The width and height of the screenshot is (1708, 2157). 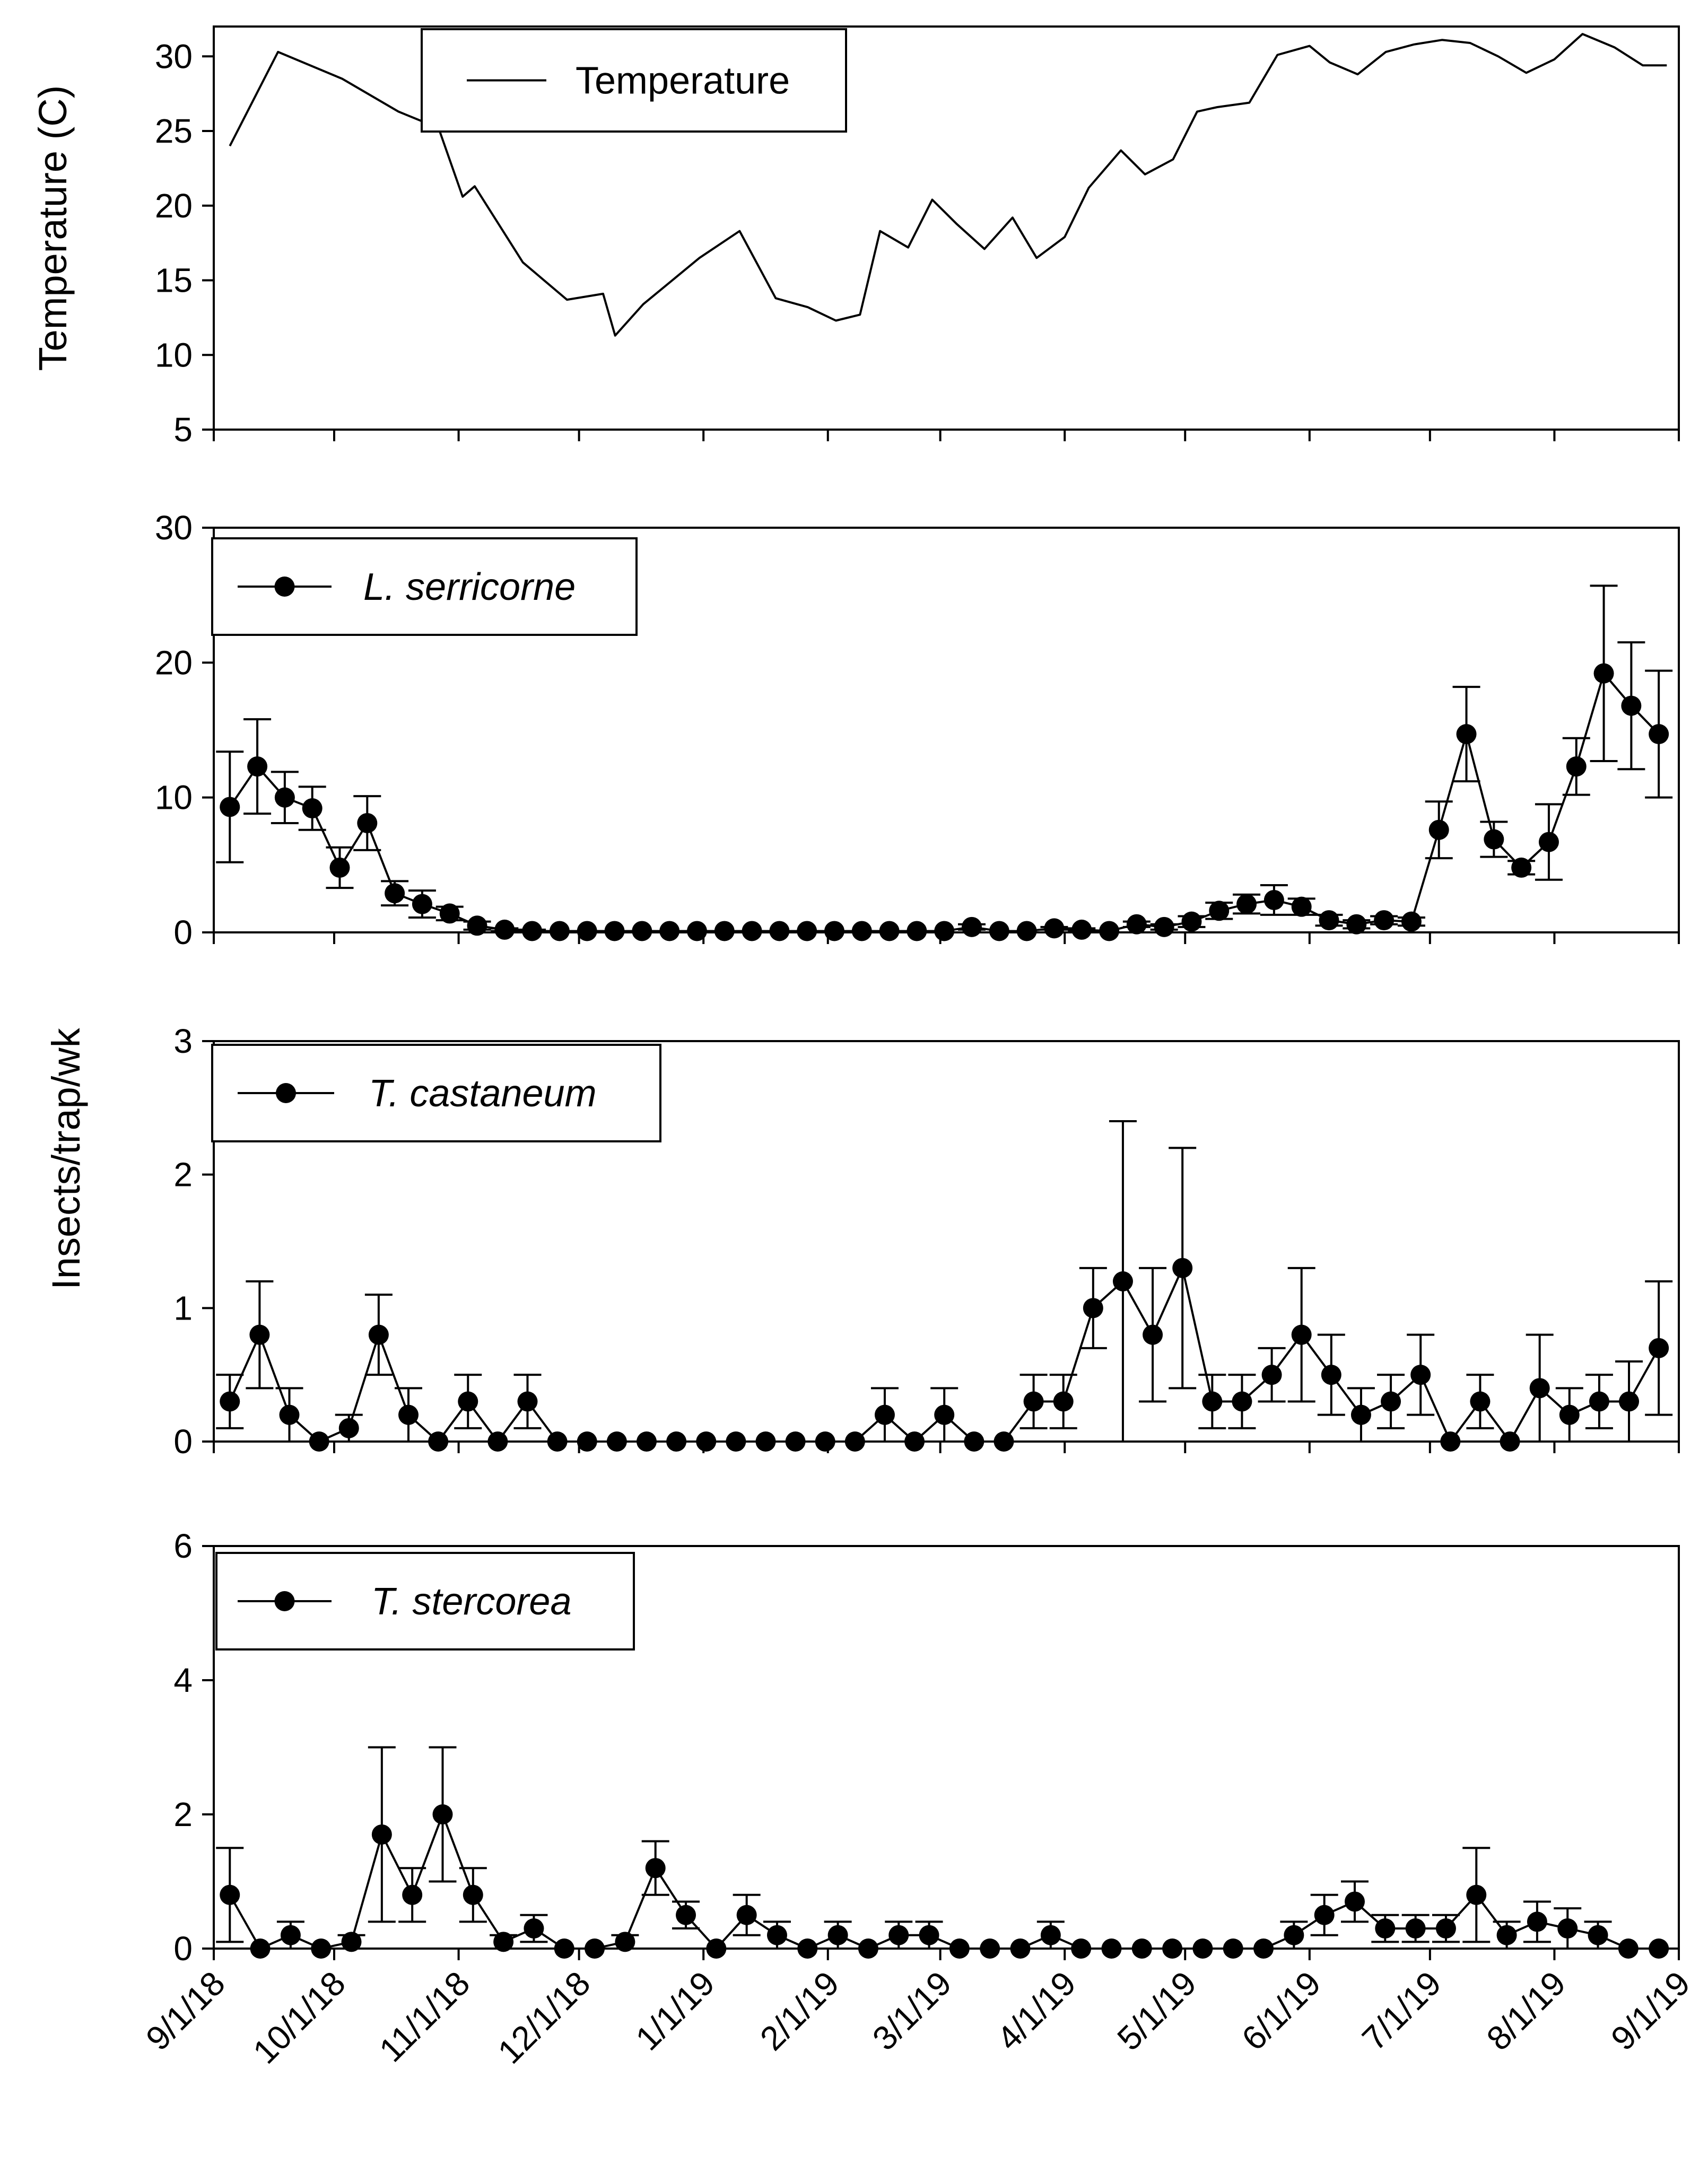 I want to click on x-tick-label: 8/1/19, so click(x=1526, y=2011).